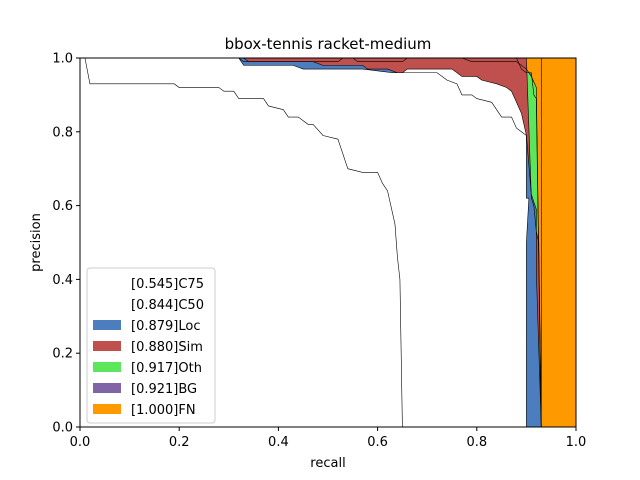  What do you see at coordinates (36, 242) in the screenshot?
I see `y-axis-label: precision` at bounding box center [36, 242].